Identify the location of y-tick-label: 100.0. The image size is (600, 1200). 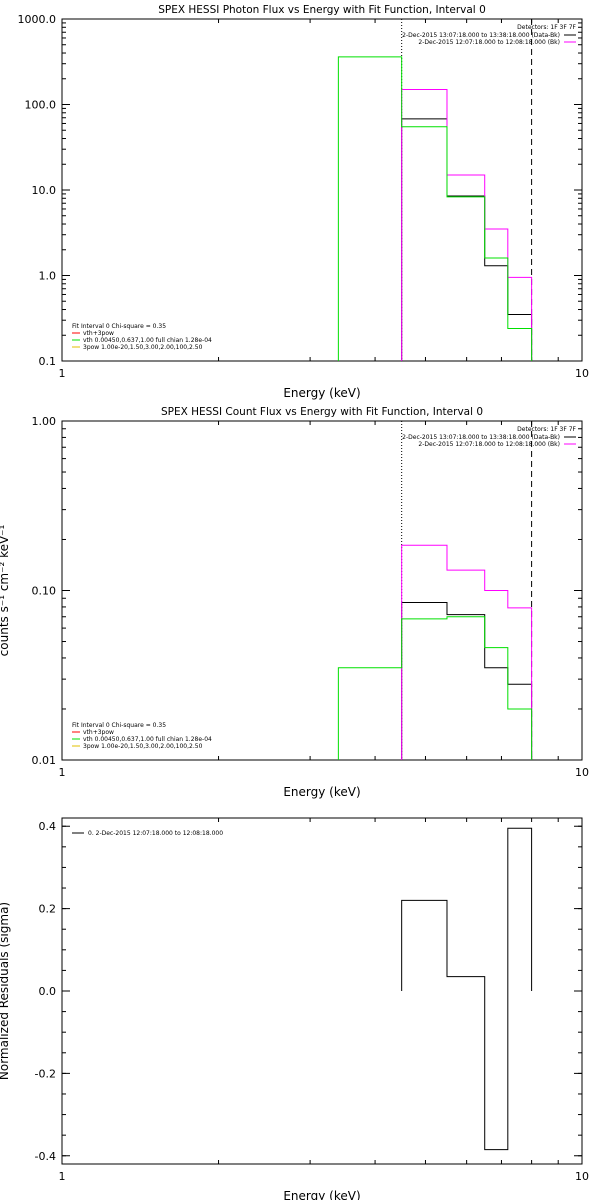
(41, 105).